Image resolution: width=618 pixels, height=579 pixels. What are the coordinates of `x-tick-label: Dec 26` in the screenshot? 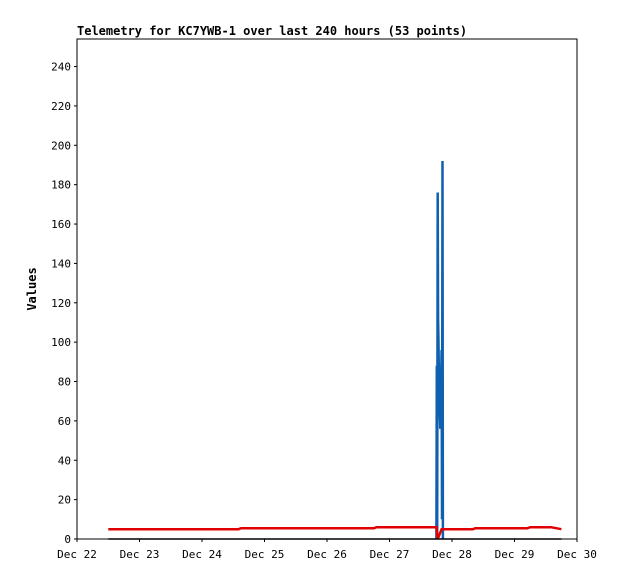 It's located at (327, 554).